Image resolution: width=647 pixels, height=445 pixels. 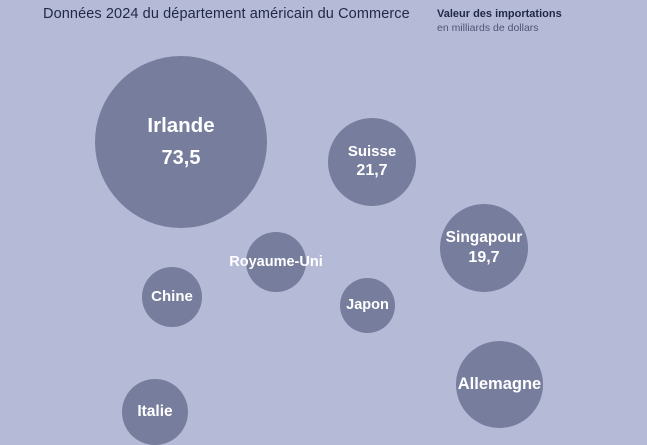 I want to click on bubble-suisse: Suisse 21,7, so click(x=372, y=162).